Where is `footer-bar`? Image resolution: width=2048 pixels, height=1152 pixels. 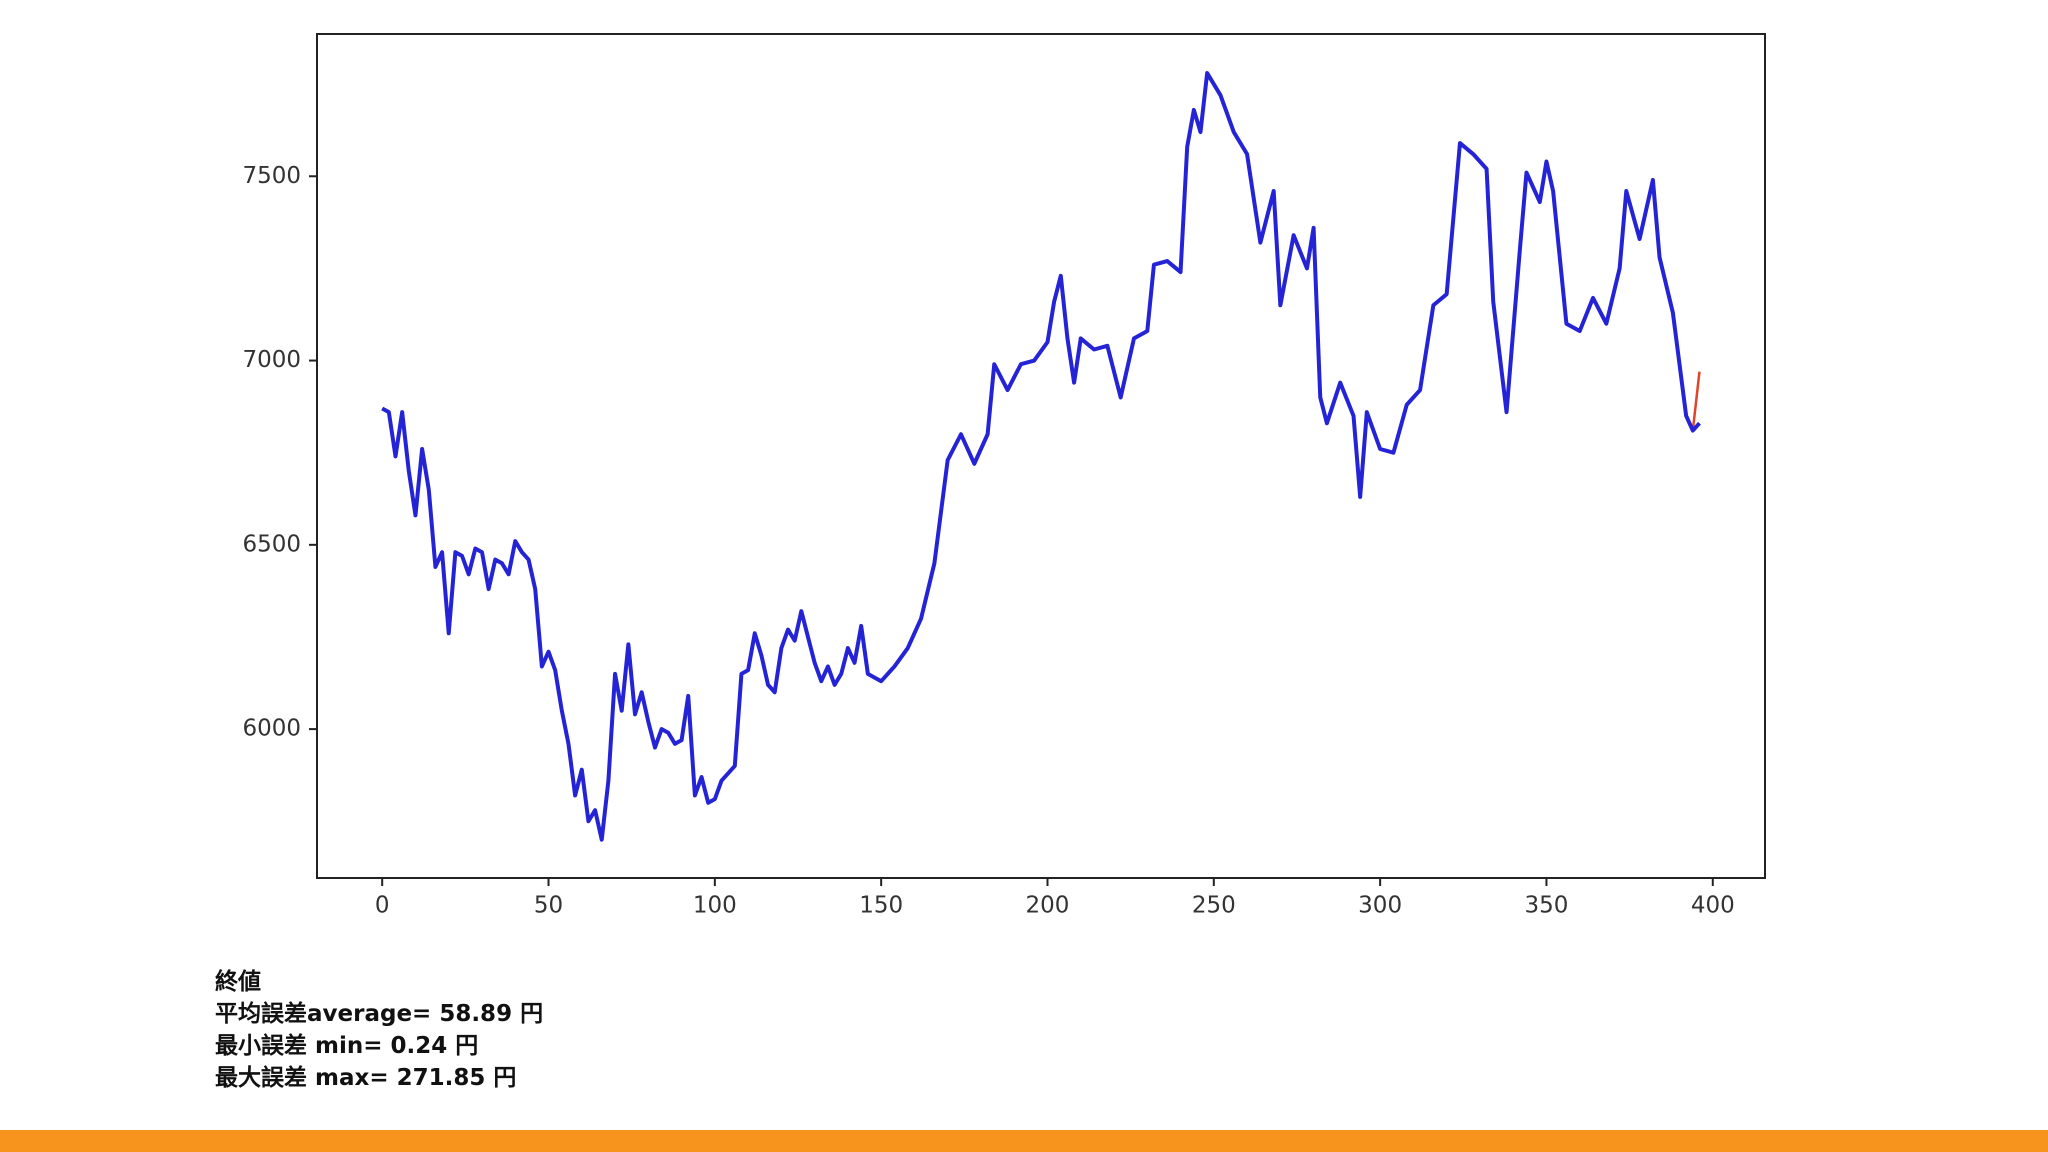
footer-bar is located at coordinates (1024, 1141).